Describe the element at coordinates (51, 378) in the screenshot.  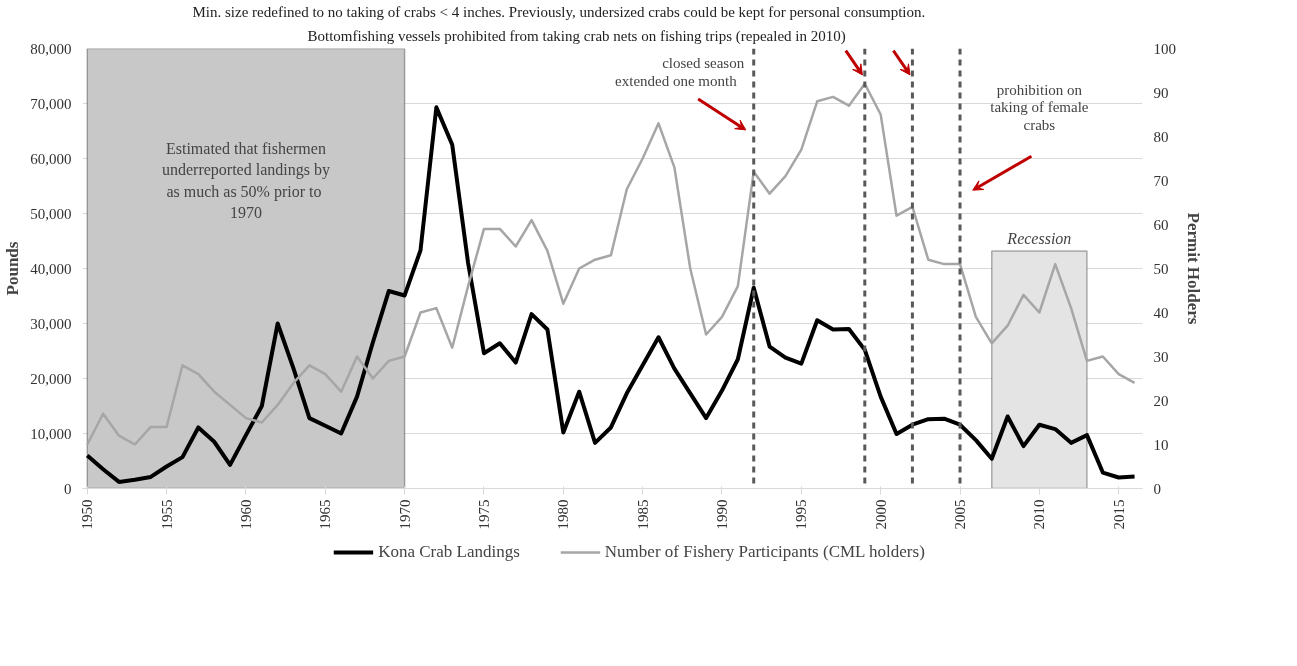
I see `y-tick-label: 20,000` at that location.